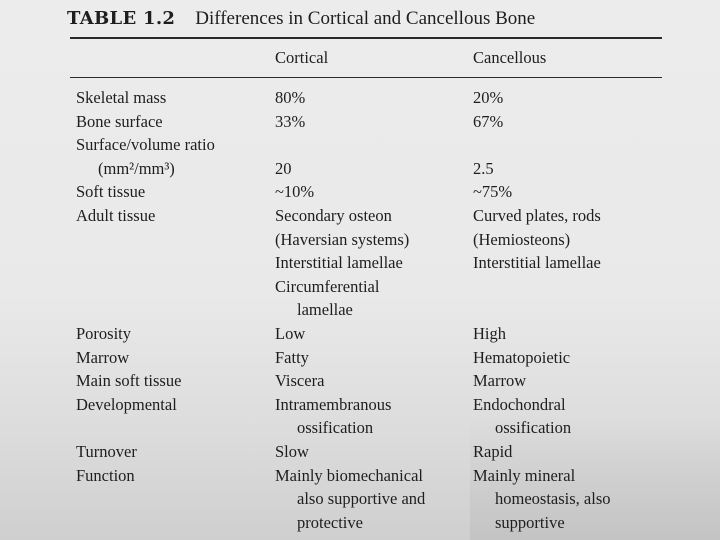 This screenshot has height=540, width=720. I want to click on row-label: (mm²/mm³), so click(136, 168).